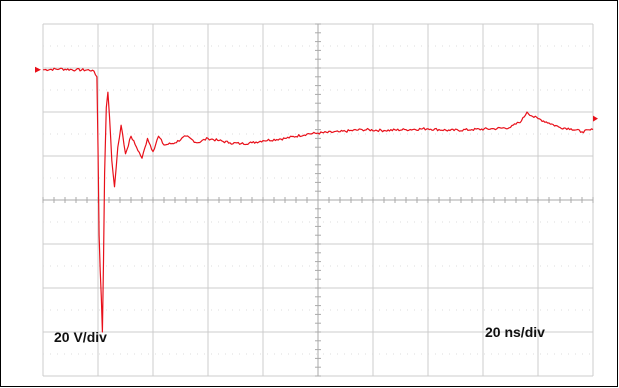 This screenshot has height=388, width=619. Describe the element at coordinates (515, 332) in the screenshot. I see `horizontal-scale-label: 20 ns/div` at that location.